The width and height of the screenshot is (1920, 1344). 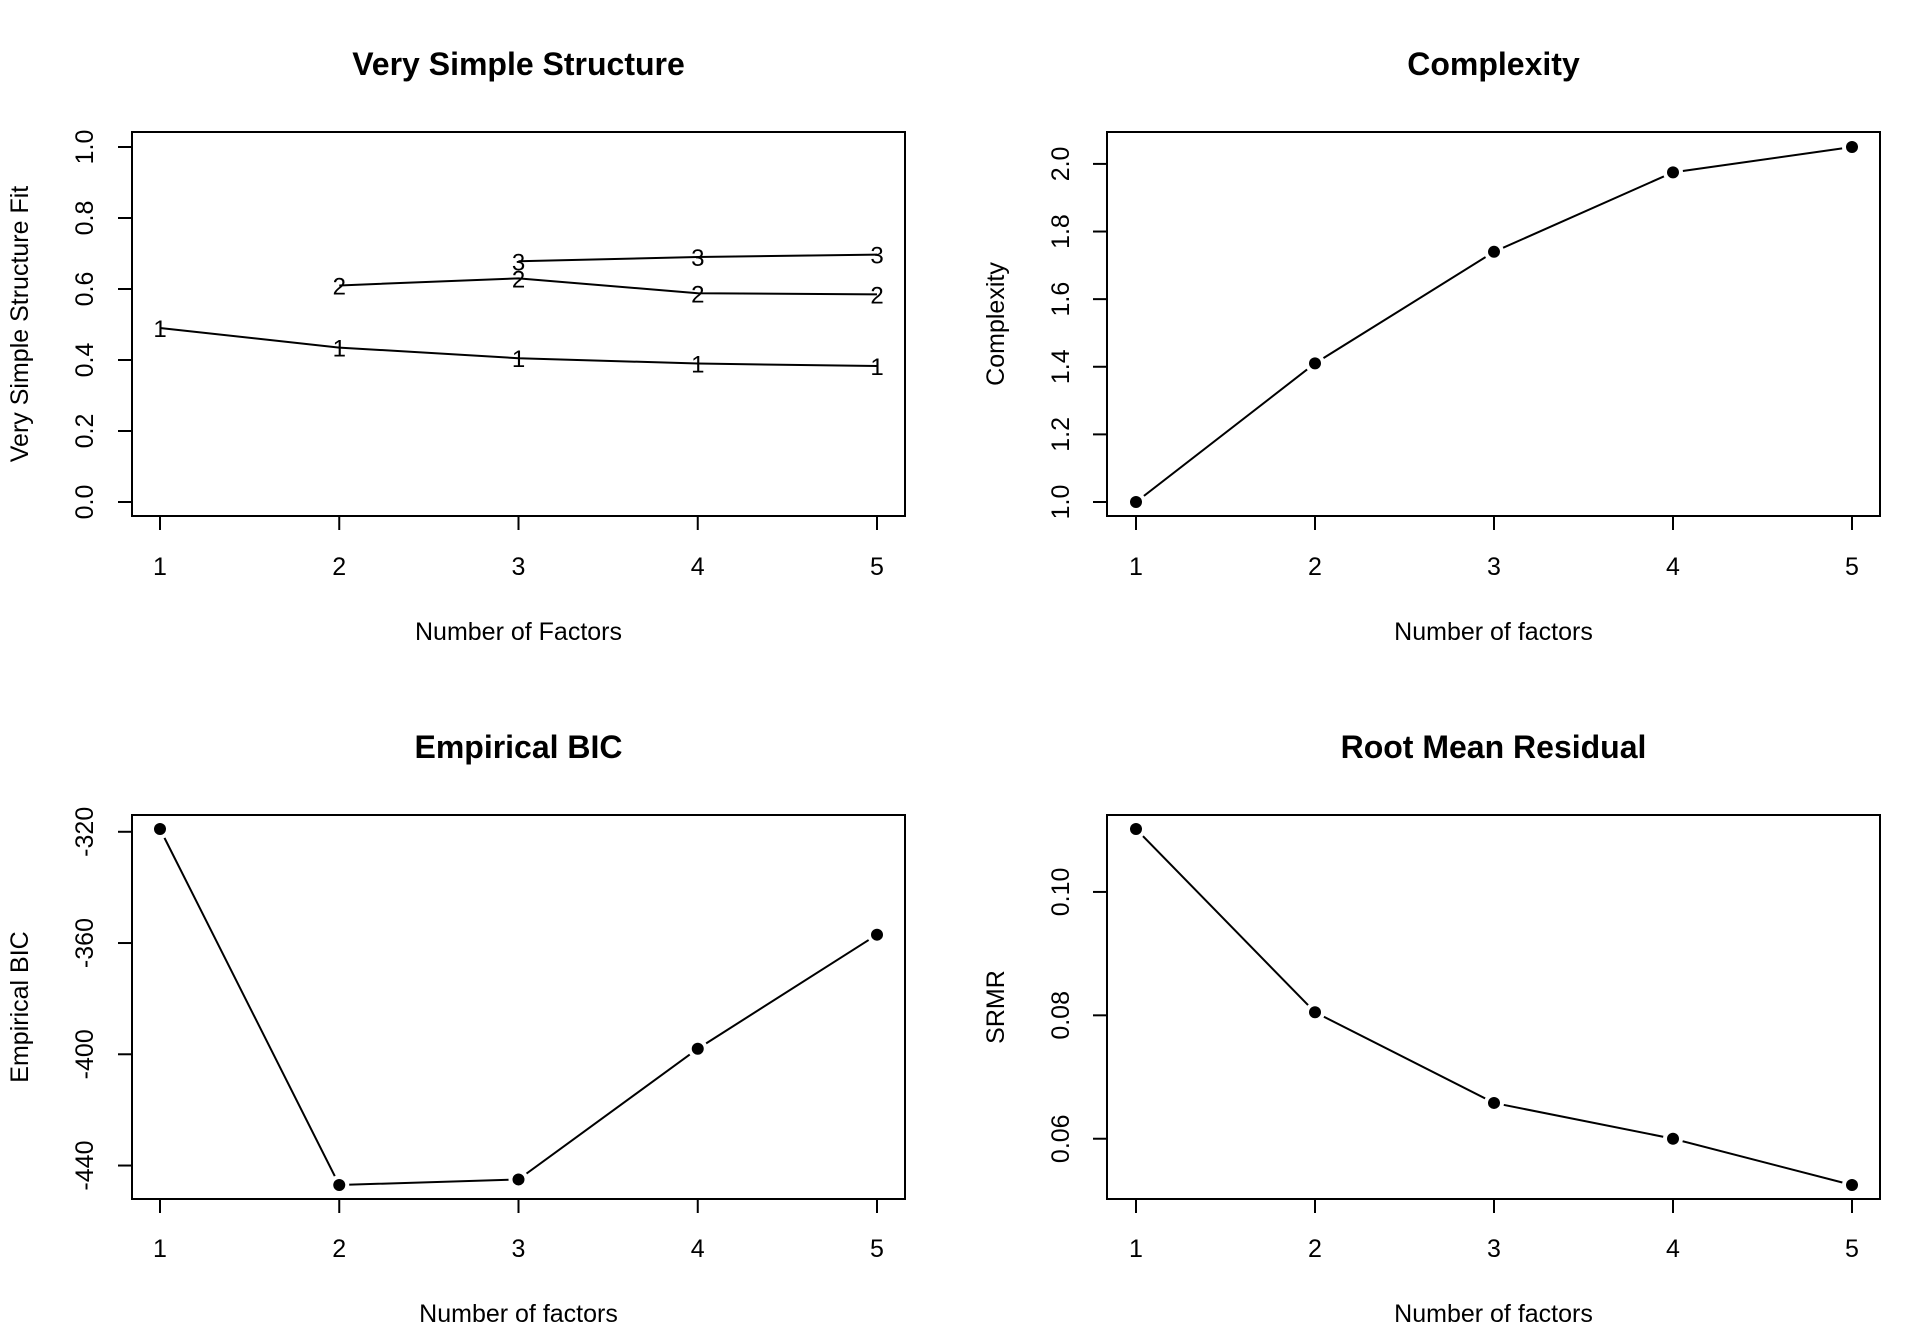 I want to click on y-axis-label: Complexity, so click(x=996, y=324).